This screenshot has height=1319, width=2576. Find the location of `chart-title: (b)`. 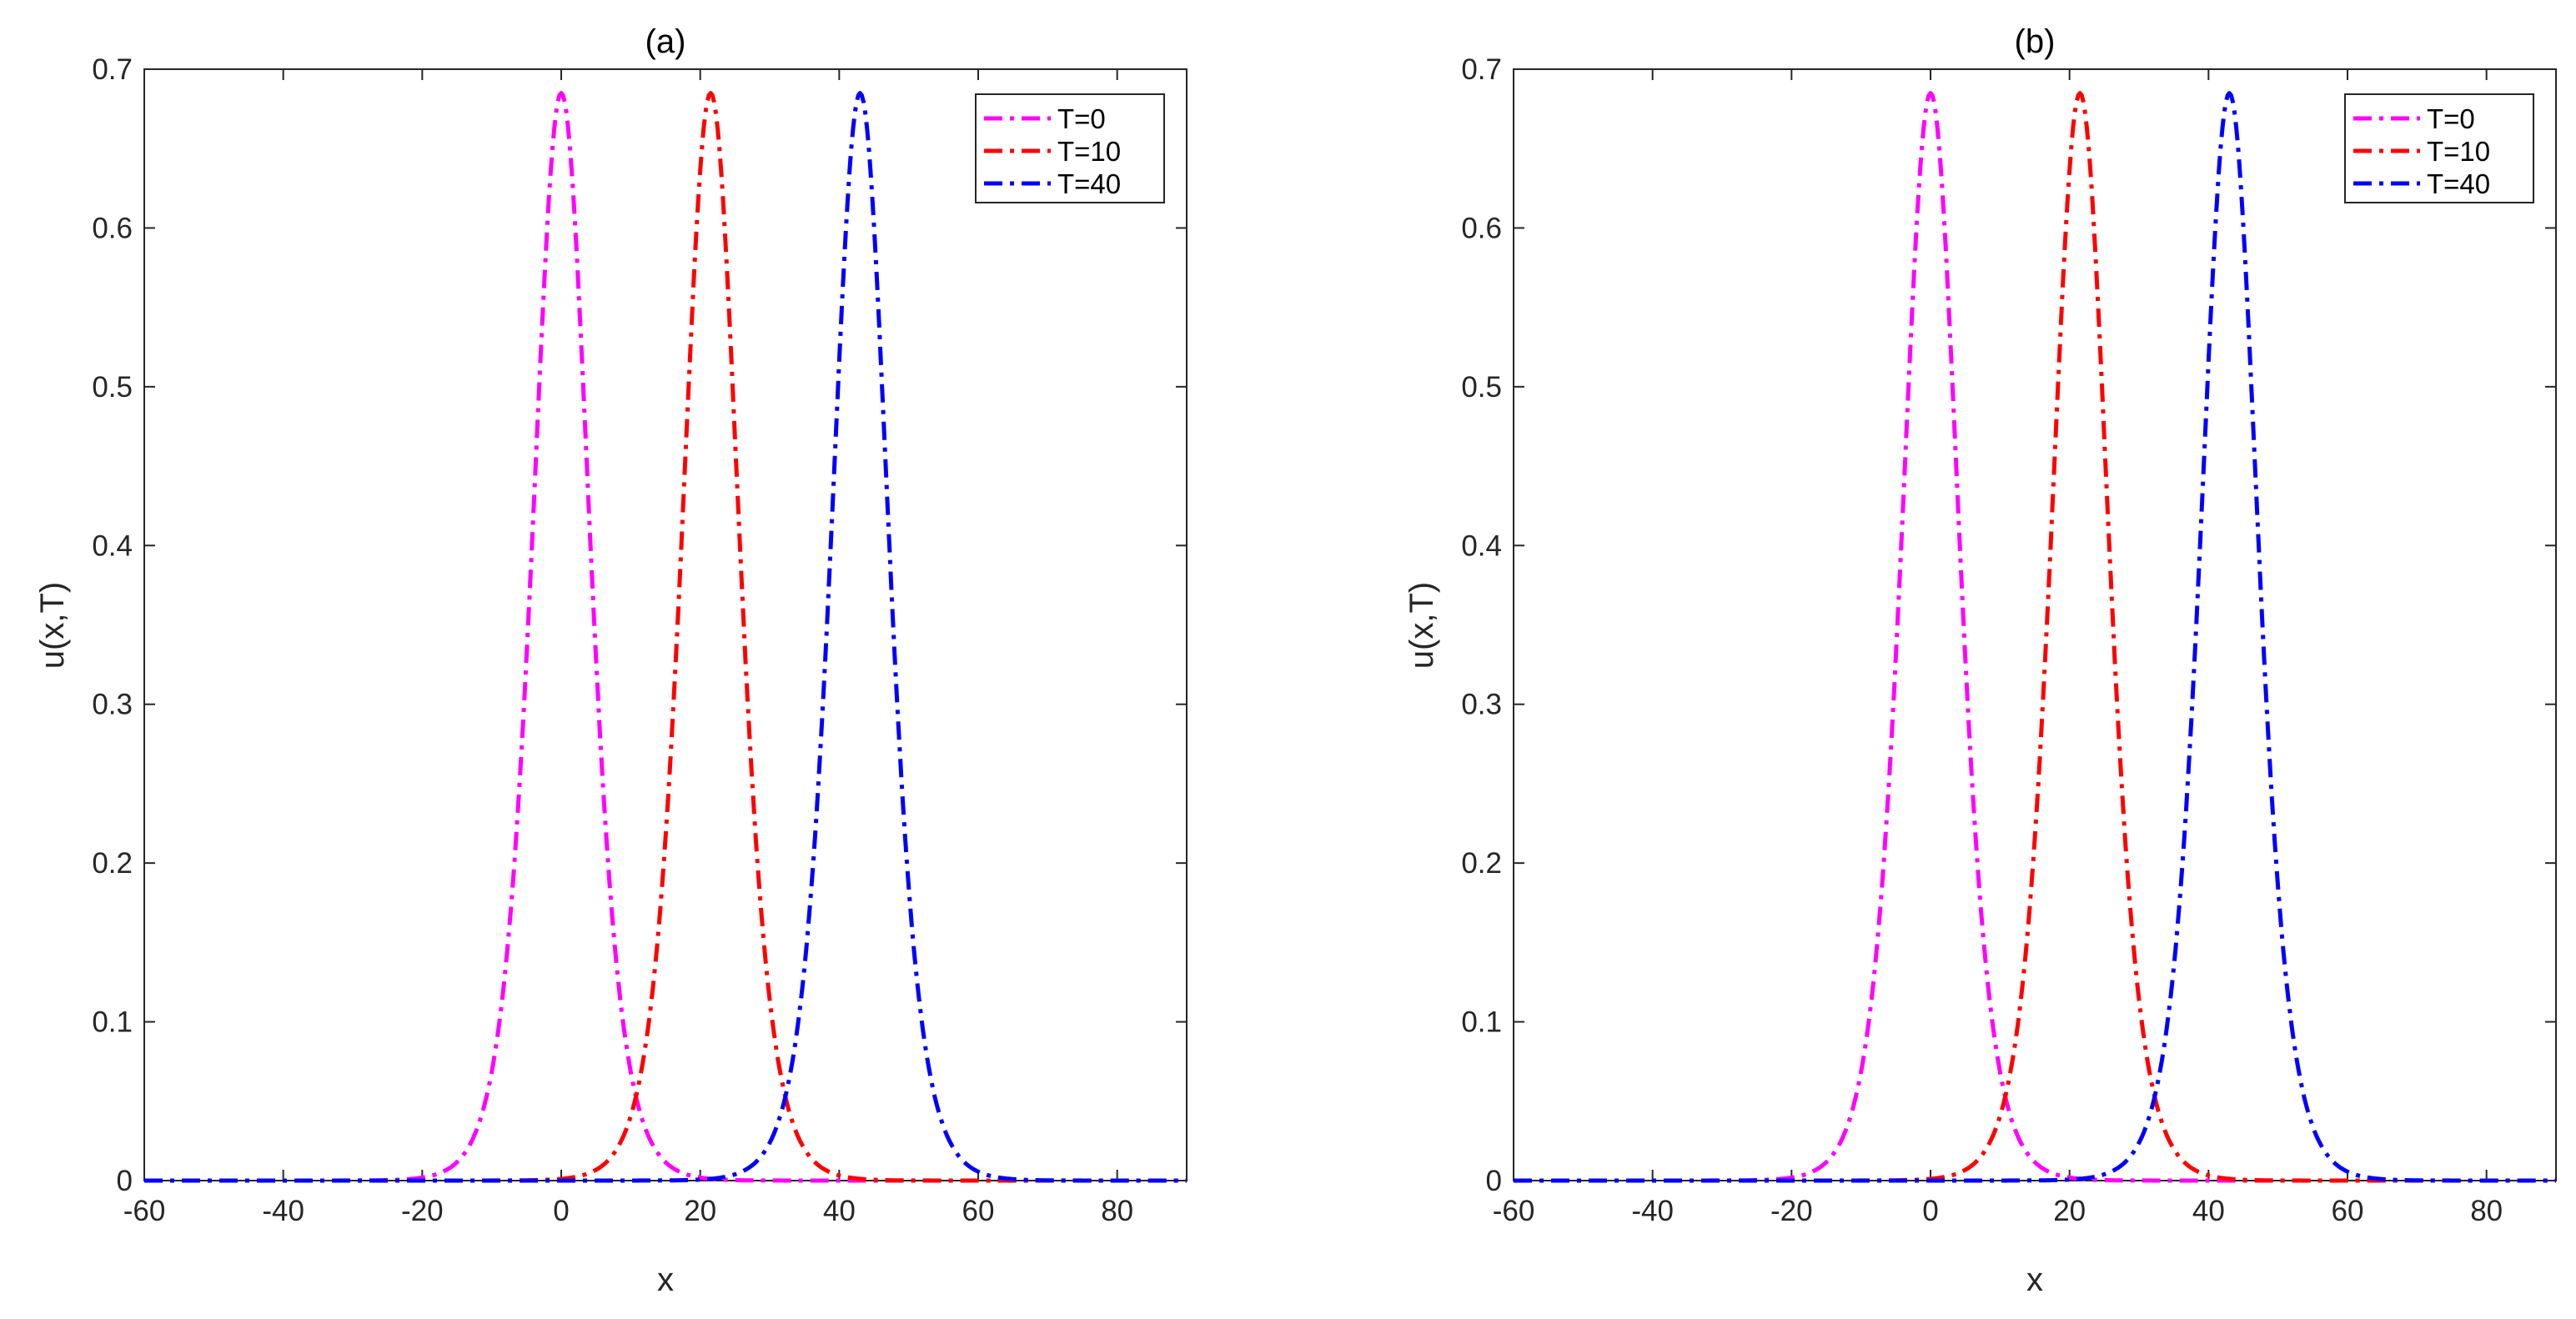

chart-title: (b) is located at coordinates (2035, 41).